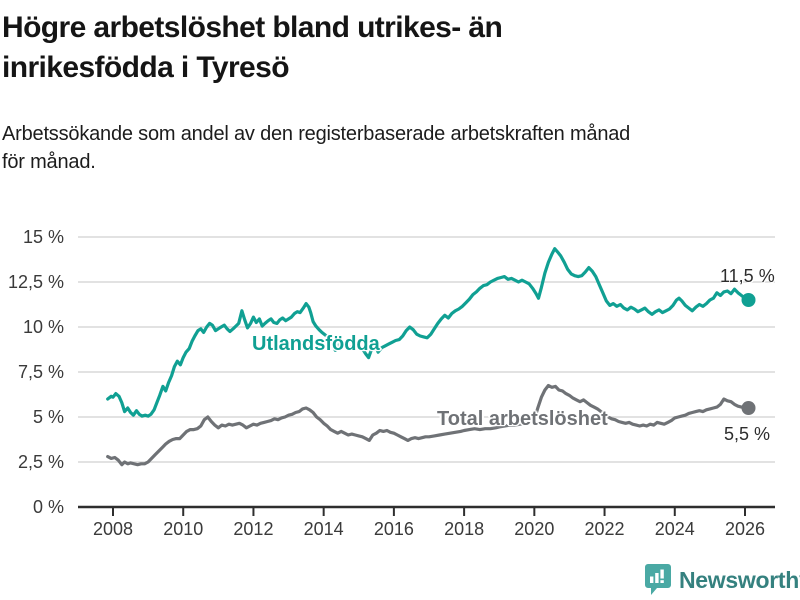  What do you see at coordinates (40, 462) in the screenshot?
I see `y-axis-tick-label-2,5: 2,5 %` at bounding box center [40, 462].